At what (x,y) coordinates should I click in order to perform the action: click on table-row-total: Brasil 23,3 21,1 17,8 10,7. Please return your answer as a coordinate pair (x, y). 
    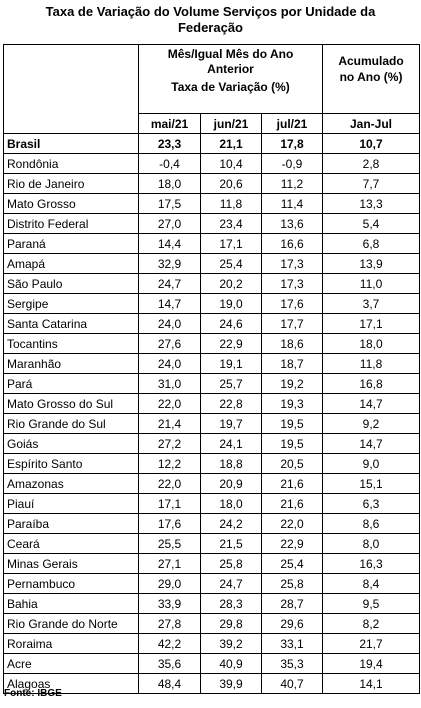
    Looking at the image, I should click on (212, 143).